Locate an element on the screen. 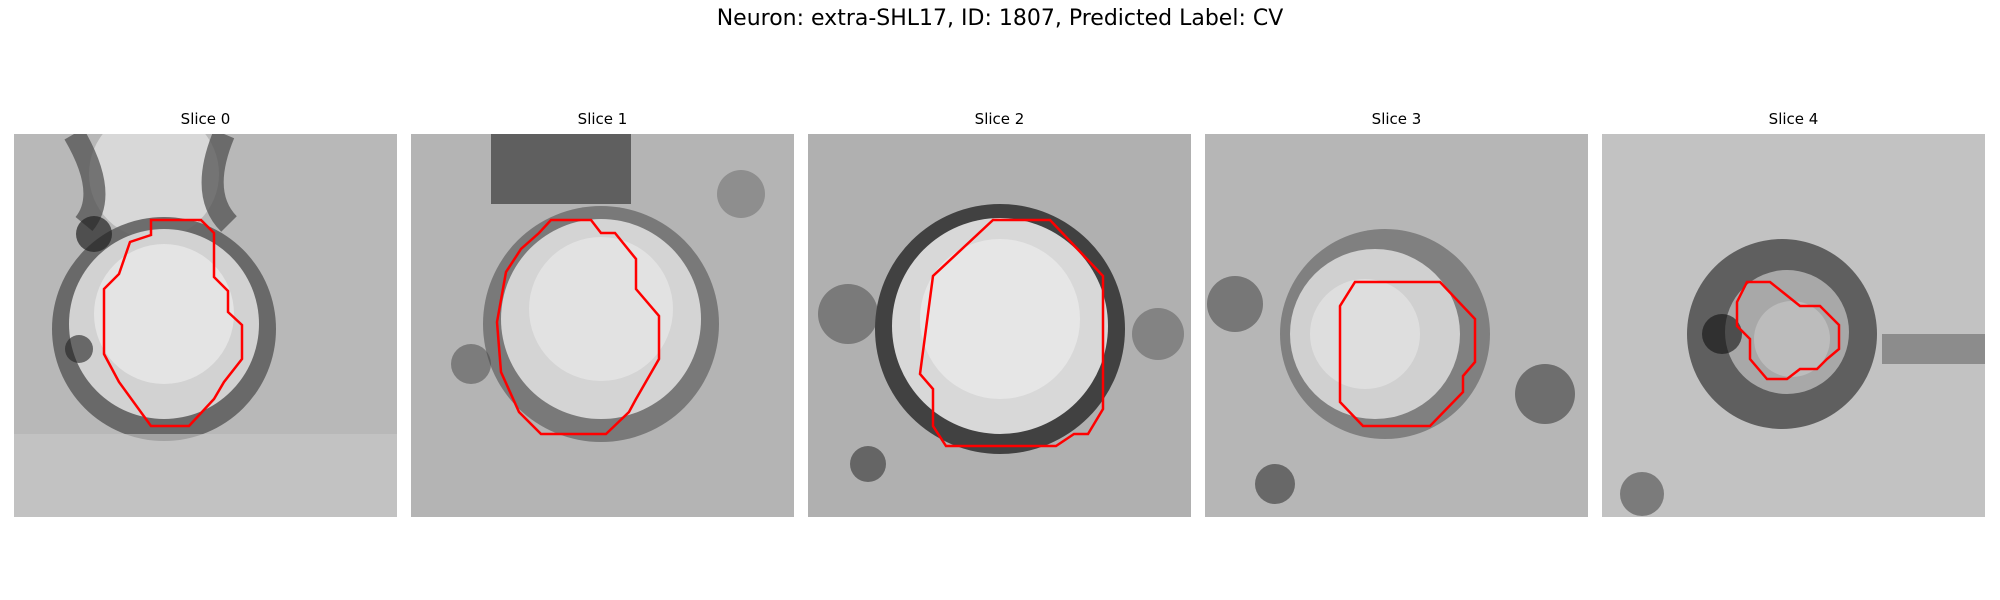 Image resolution: width=2000 pixels, height=600 pixels. slice-panel-1: Slice 1 is located at coordinates (602, 312).